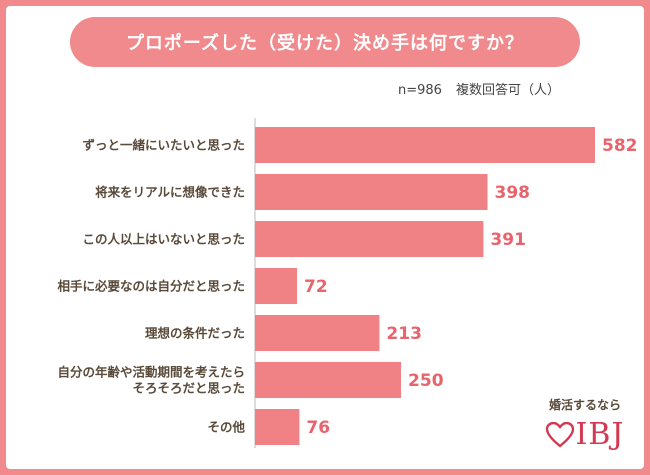 This screenshot has width=650, height=475. What do you see at coordinates (316, 287) in the screenshot?
I see `value-label-3: 72` at bounding box center [316, 287].